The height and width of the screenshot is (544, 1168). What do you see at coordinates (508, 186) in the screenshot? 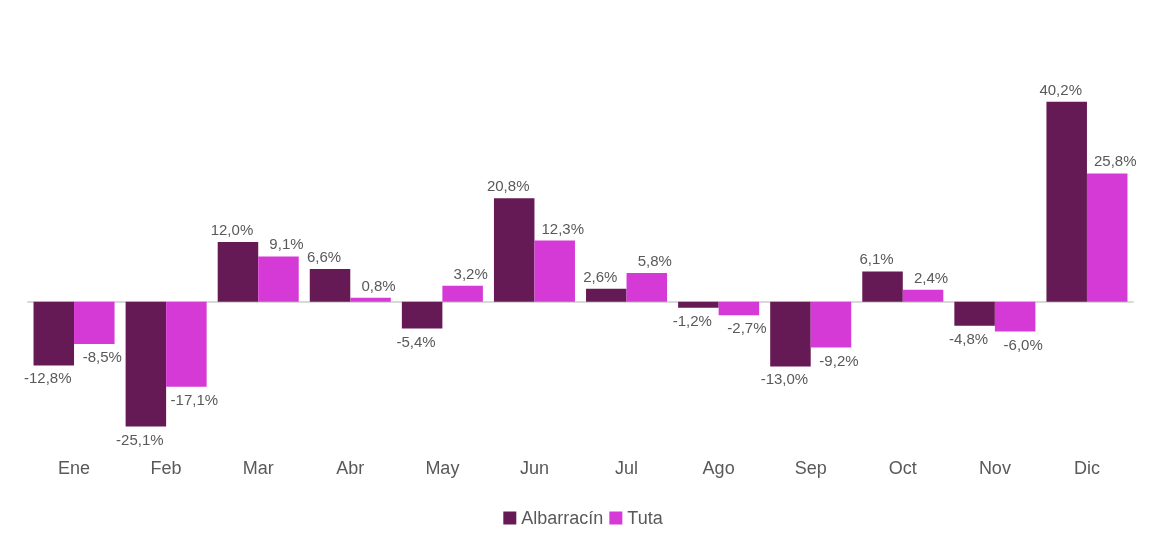
I see `data-label: 20,8%` at bounding box center [508, 186].